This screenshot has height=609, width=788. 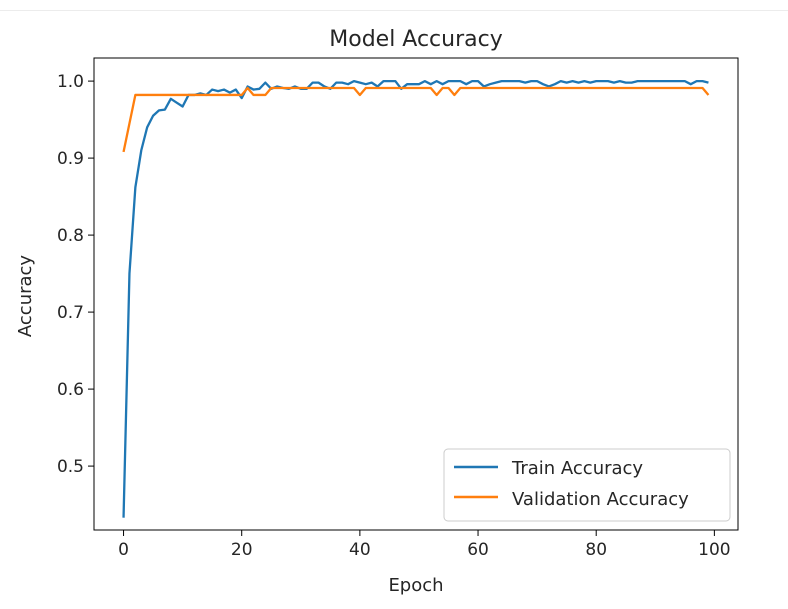 What do you see at coordinates (75, 274) in the screenshot?
I see `y-axis: 0.5 0.6 0.7 0.8 0.9 1.0` at bounding box center [75, 274].